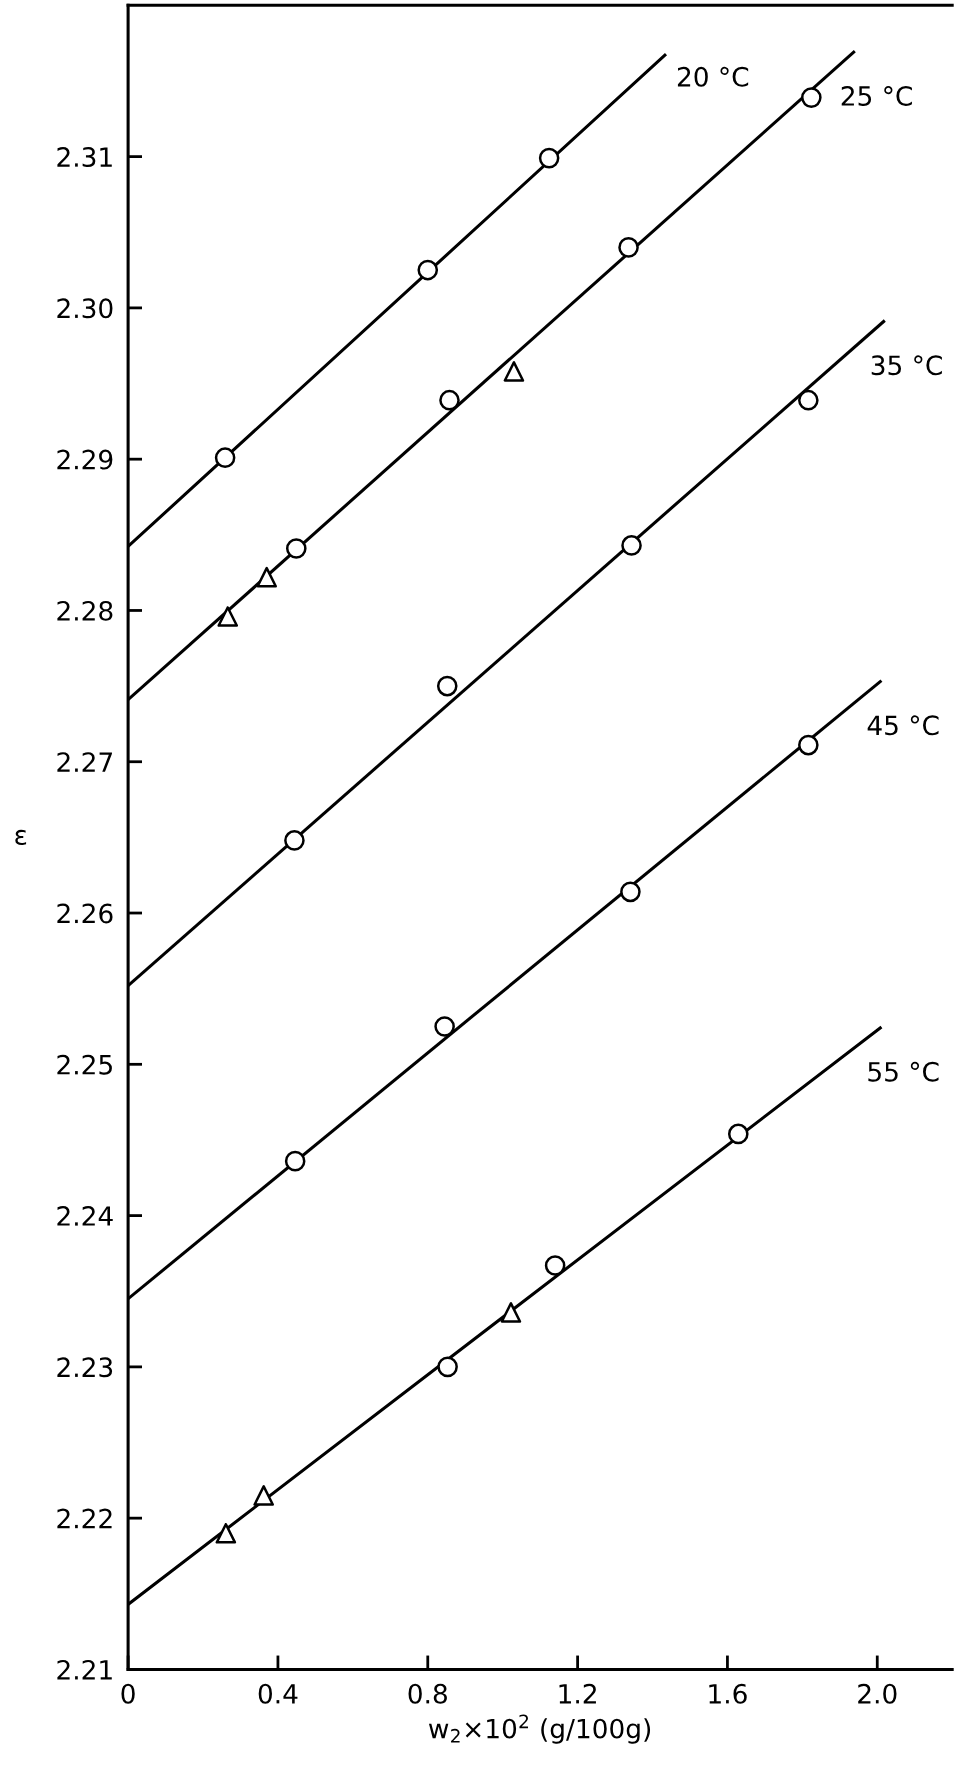 This screenshot has height=1776, width=956. What do you see at coordinates (128, 1693) in the screenshot?
I see `x-tick-label: 0` at bounding box center [128, 1693].